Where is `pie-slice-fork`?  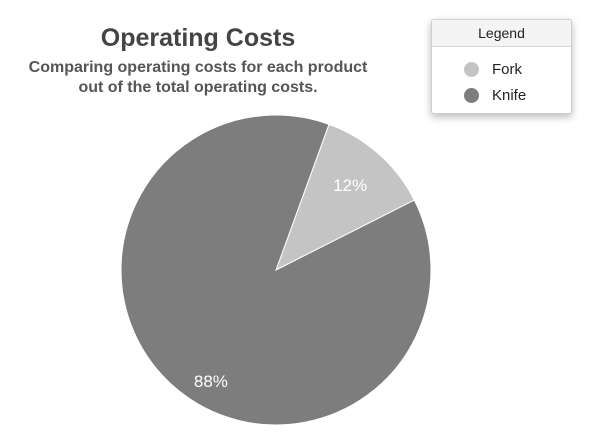
pie-slice-fork is located at coordinates (345, 197).